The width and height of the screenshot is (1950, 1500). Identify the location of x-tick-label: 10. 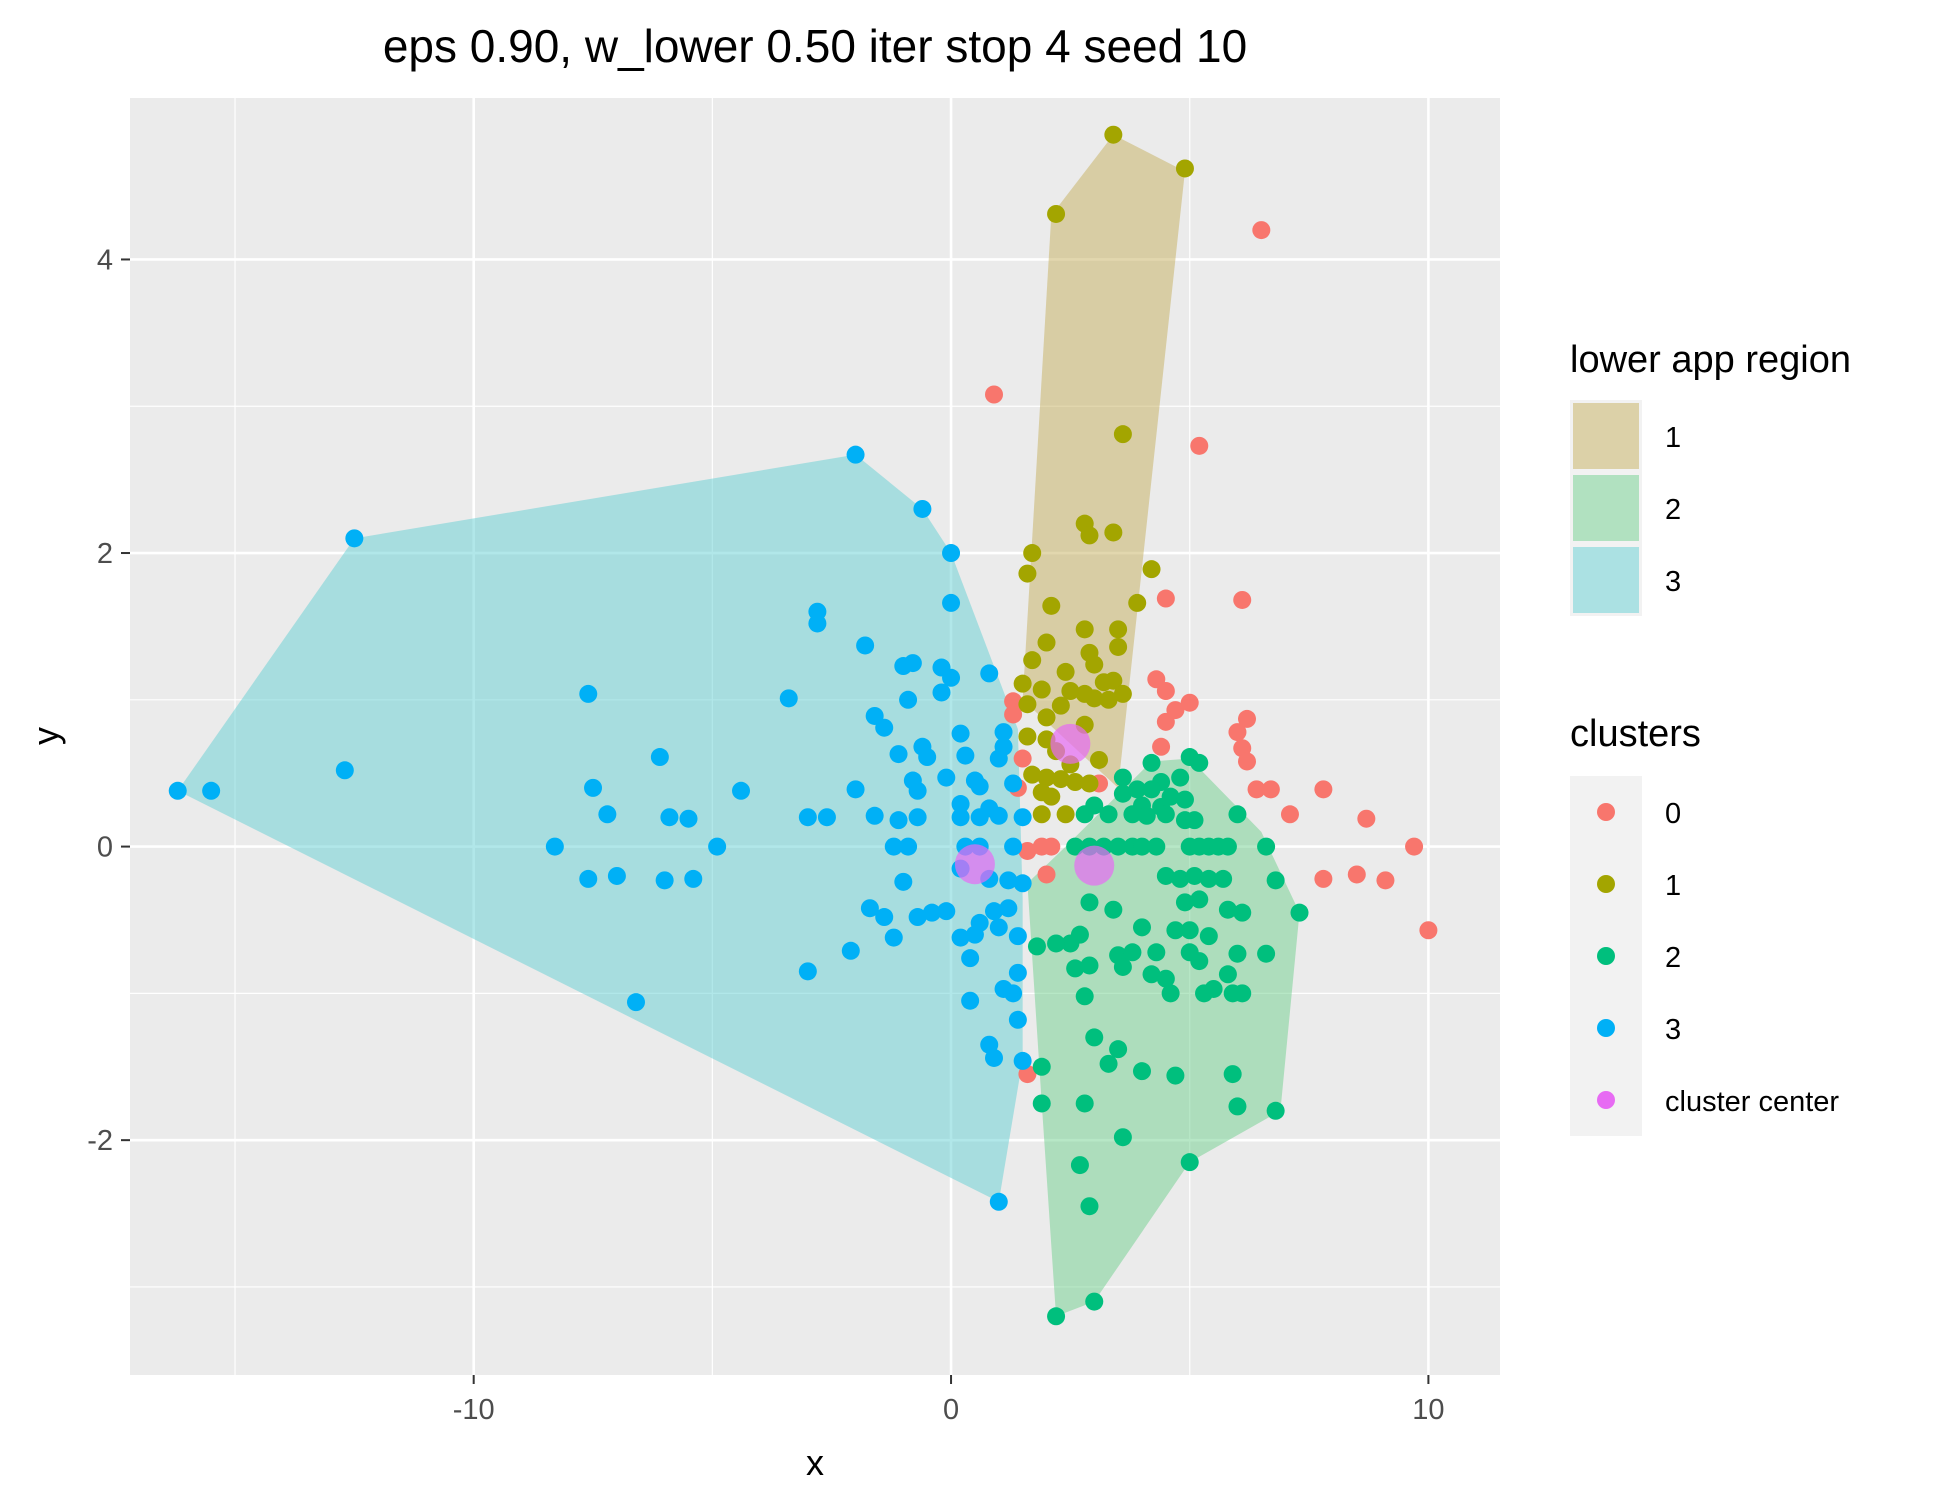
(1428, 1410).